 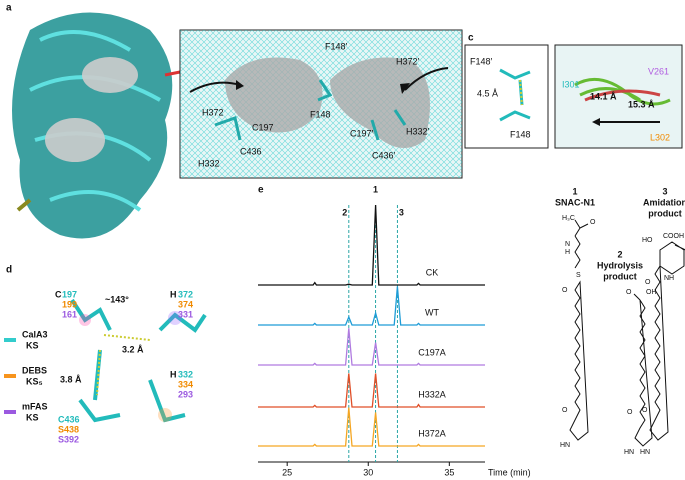 What do you see at coordinates (185, 384) in the screenshot?
I see `residue-number: 334` at bounding box center [185, 384].